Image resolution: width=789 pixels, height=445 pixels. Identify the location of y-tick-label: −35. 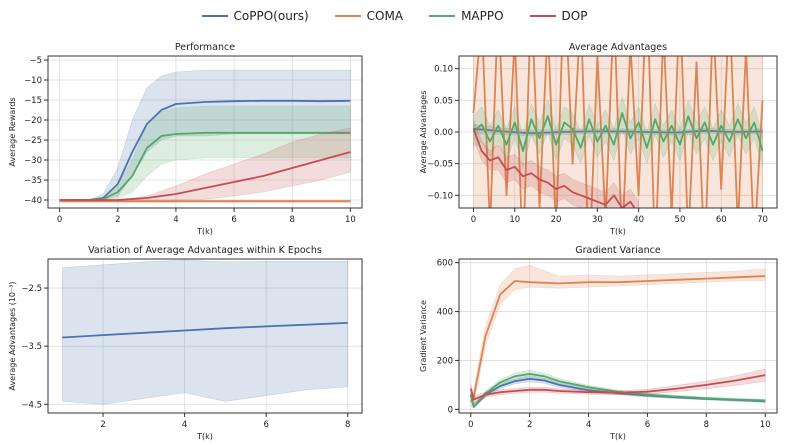
(33, 181).